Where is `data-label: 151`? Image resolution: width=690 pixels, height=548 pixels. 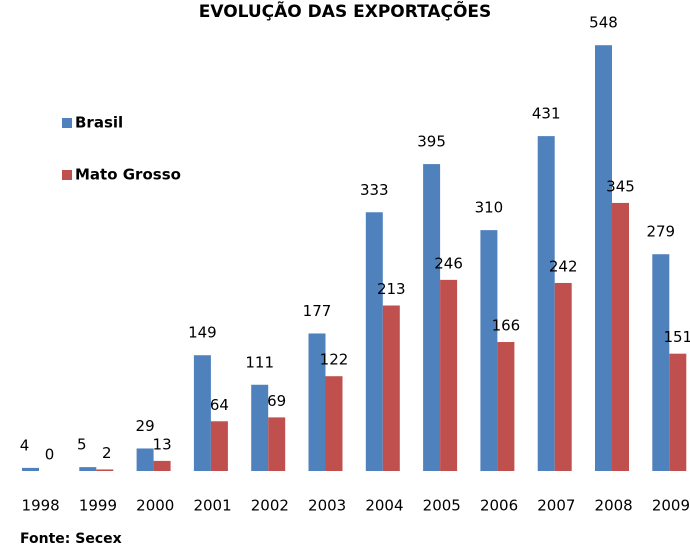 data-label: 151 is located at coordinates (676, 337).